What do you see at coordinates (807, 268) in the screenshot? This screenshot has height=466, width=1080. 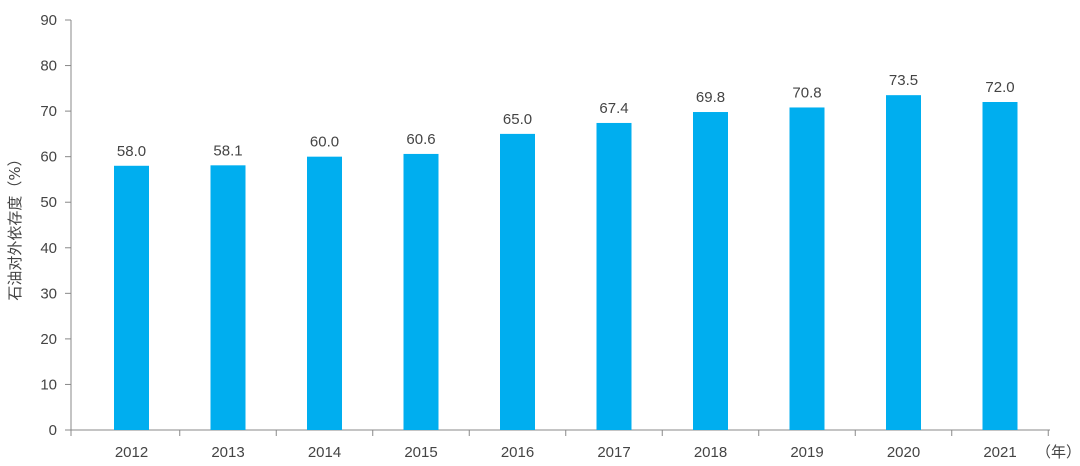 I see `bar-2019` at bounding box center [807, 268].